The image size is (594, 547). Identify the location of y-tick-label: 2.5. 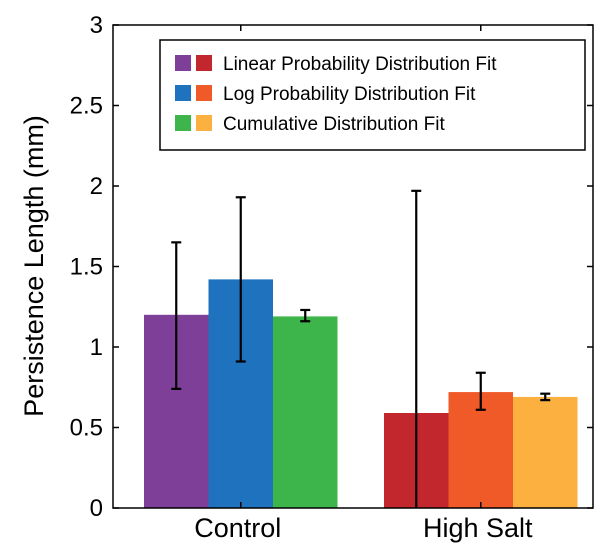
(86, 106).